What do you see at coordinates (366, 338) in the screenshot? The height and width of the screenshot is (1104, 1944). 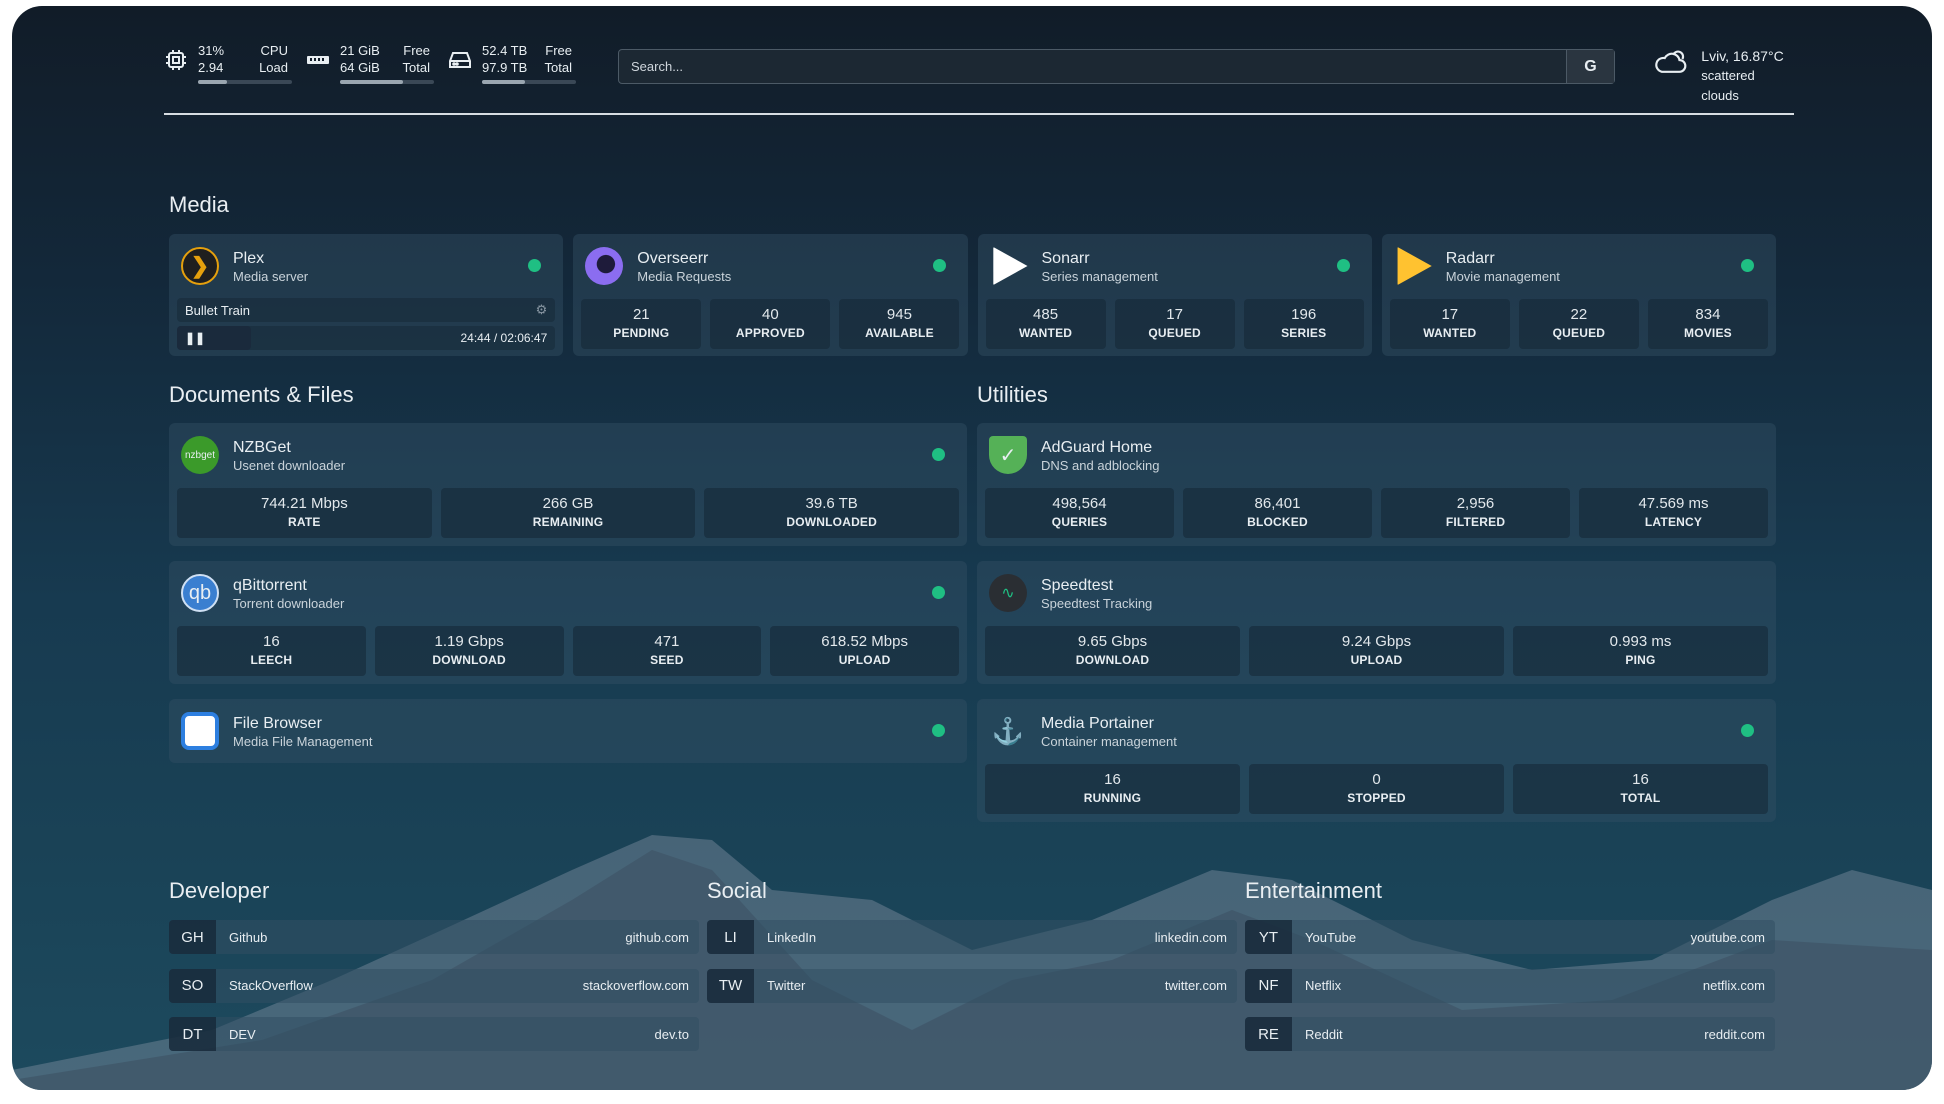 I see `playback-progress: ❚❚ 24:44 / 02:06:47` at bounding box center [366, 338].